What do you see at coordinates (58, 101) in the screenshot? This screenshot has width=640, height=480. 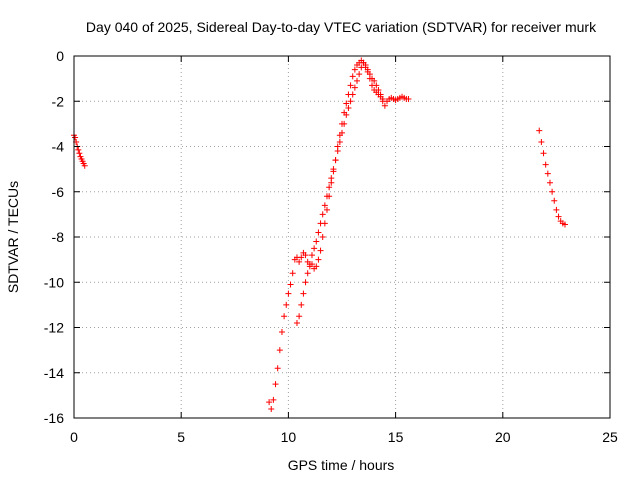 I see `y-tick-label: -2` at bounding box center [58, 101].